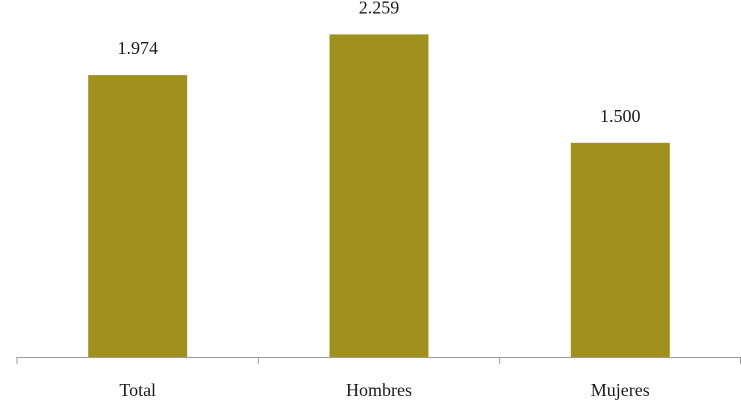  I want to click on value-label-total: 1.974, so click(137, 48).